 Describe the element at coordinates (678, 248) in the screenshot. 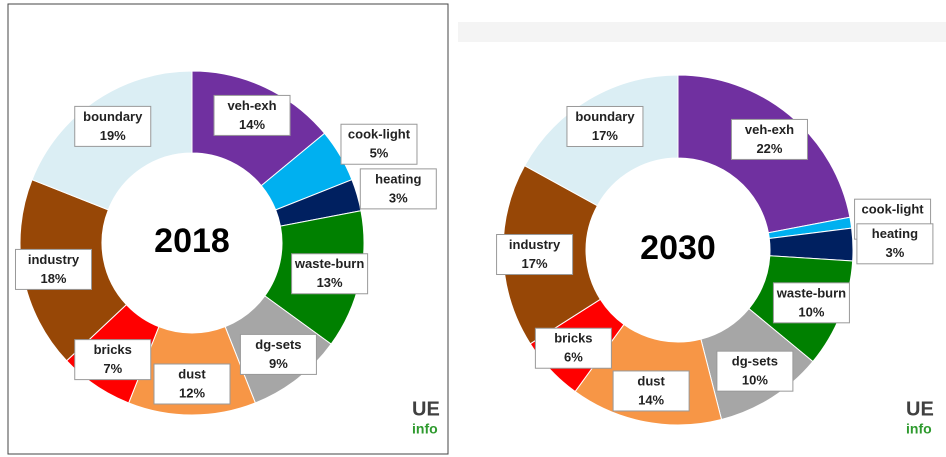

I see `center-title: 2030` at that location.